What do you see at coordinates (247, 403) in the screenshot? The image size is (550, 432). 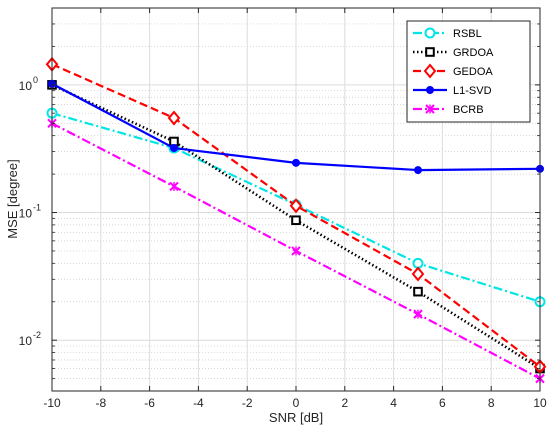 I see `x-tick-label: -2` at bounding box center [247, 403].